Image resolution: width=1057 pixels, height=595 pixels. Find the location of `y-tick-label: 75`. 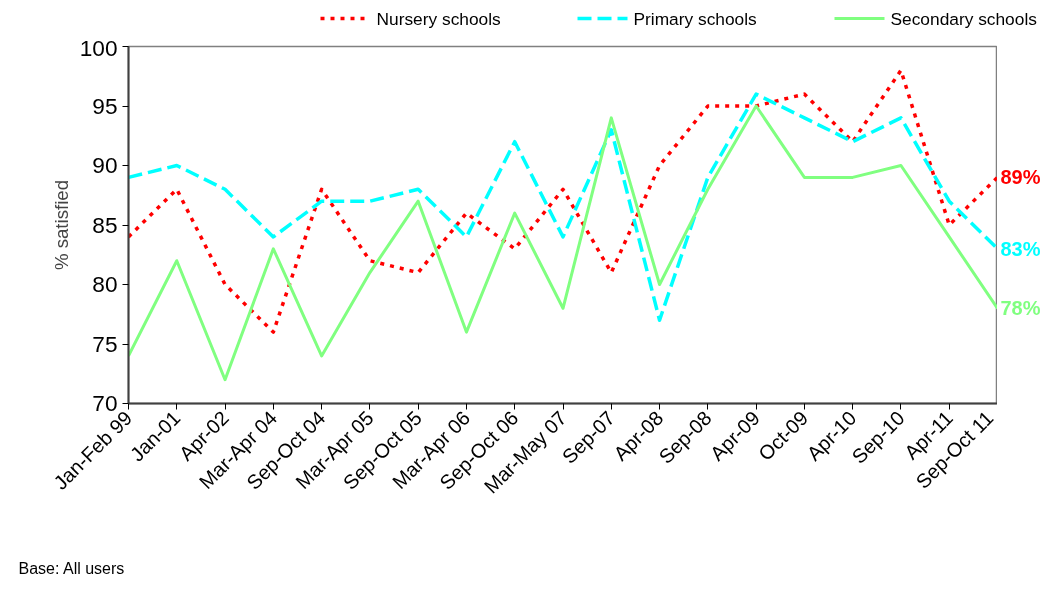

y-tick-label: 75 is located at coordinates (105, 343).